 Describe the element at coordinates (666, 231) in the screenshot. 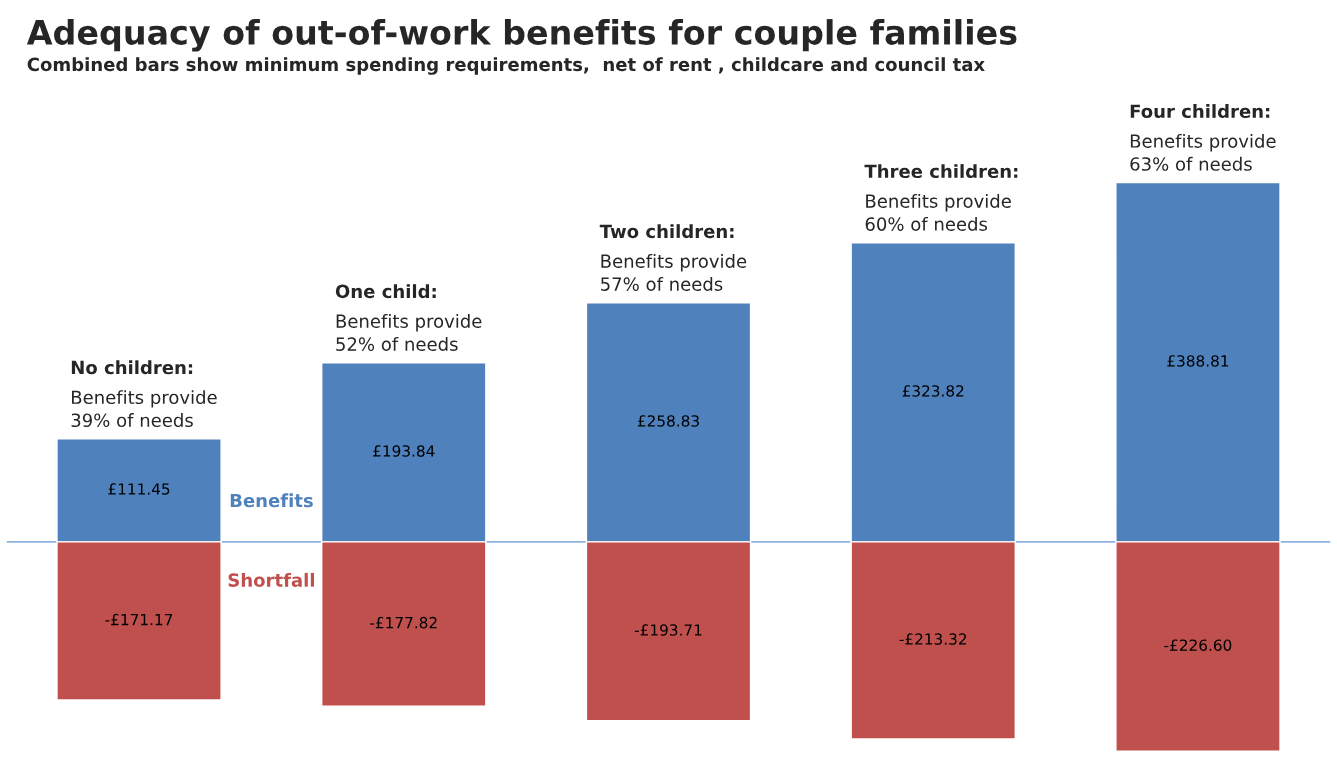

I see `annotation: Two children:` at that location.